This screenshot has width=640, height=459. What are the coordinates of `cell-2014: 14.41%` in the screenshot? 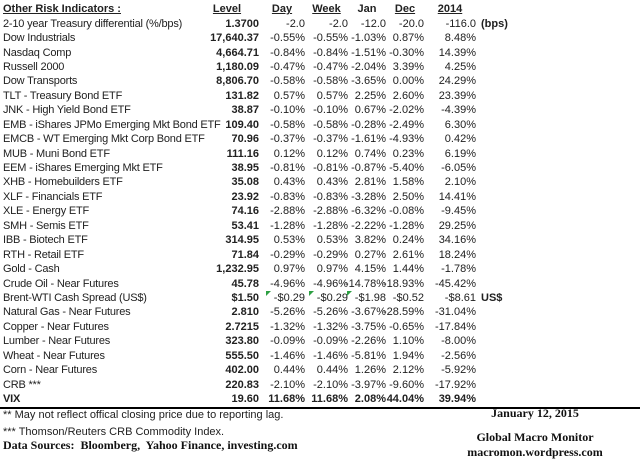 It's located at (457, 196).